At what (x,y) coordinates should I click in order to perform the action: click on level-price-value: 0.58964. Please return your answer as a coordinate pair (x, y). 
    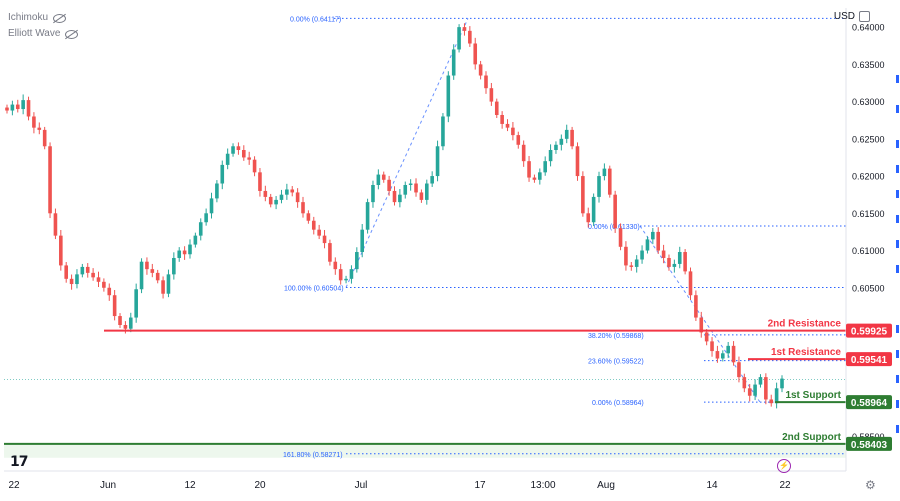
    Looking at the image, I should click on (869, 403).